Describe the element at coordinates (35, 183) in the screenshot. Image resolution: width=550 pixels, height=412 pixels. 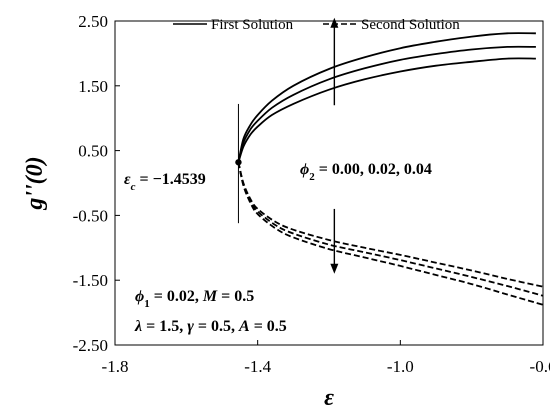
I see `y-axis-title: g''(0)` at that location.